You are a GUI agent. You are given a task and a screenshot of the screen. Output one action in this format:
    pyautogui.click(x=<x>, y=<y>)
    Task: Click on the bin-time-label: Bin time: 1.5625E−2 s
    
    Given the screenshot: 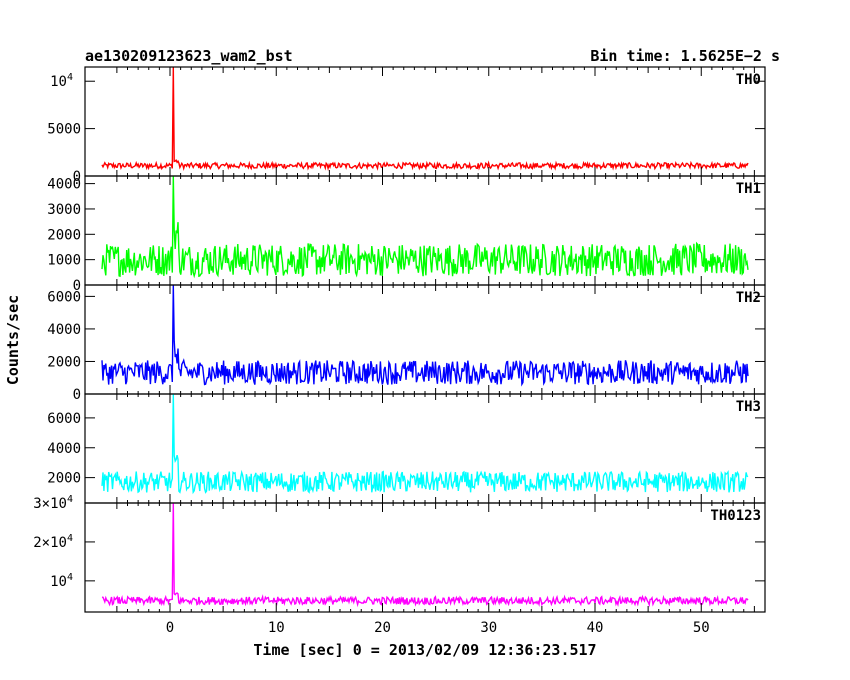 What is the action you would take?
    pyautogui.click(x=685, y=56)
    